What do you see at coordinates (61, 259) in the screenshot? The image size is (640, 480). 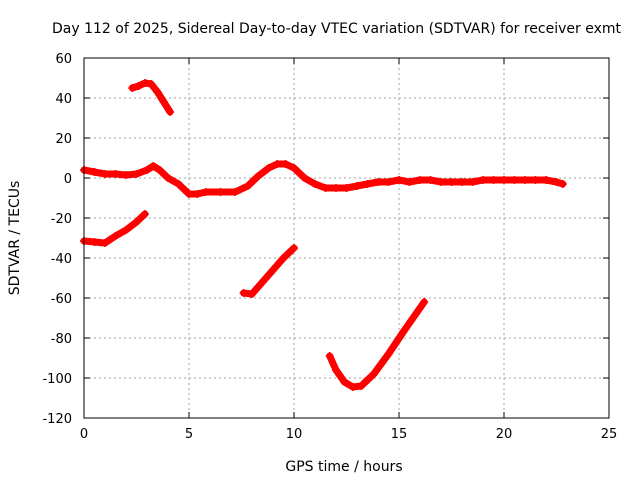 I see `y-tick-label: -40` at bounding box center [61, 259].